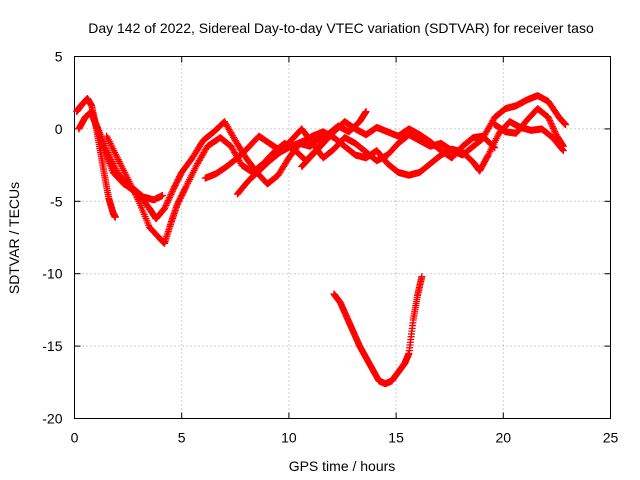 This screenshot has height=480, width=640. What do you see at coordinates (504, 438) in the screenshot?
I see `x-tick-label: 20` at bounding box center [504, 438].